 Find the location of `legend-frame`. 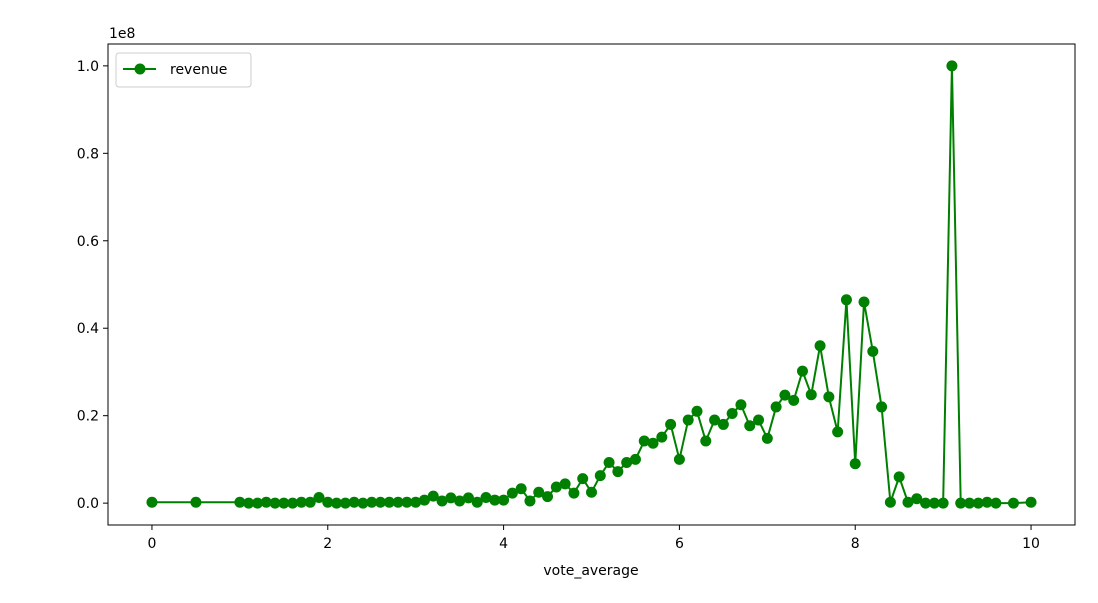

legend-frame is located at coordinates (183, 70).